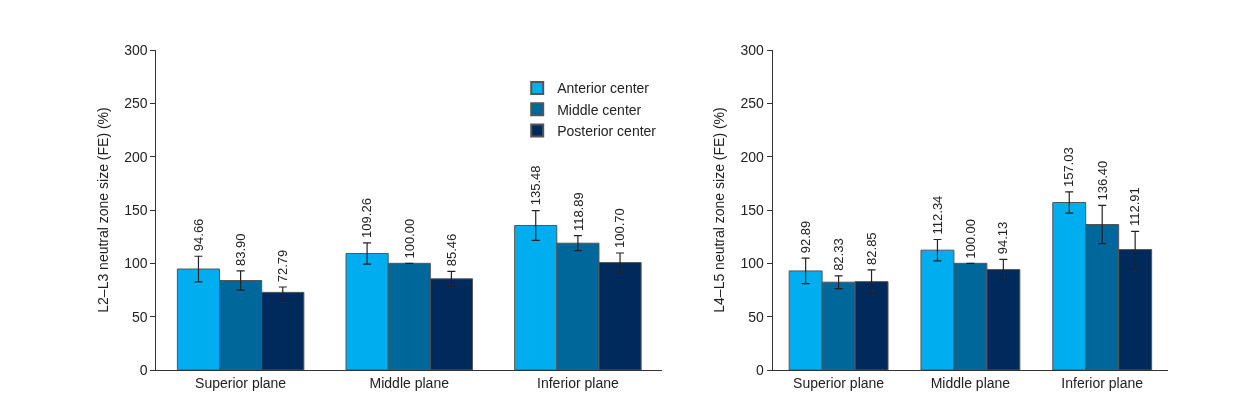 The width and height of the screenshot is (1233, 420). What do you see at coordinates (599, 109) in the screenshot?
I see `legend-label: Middle center` at bounding box center [599, 109].